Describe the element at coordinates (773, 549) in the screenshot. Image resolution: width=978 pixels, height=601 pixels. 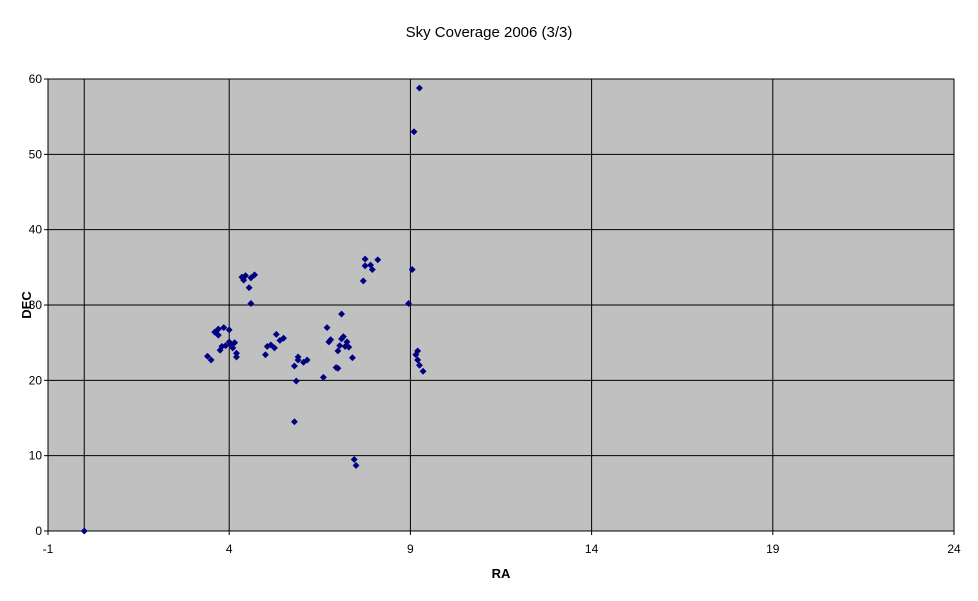
I see `x-tick-label: 19` at that location.